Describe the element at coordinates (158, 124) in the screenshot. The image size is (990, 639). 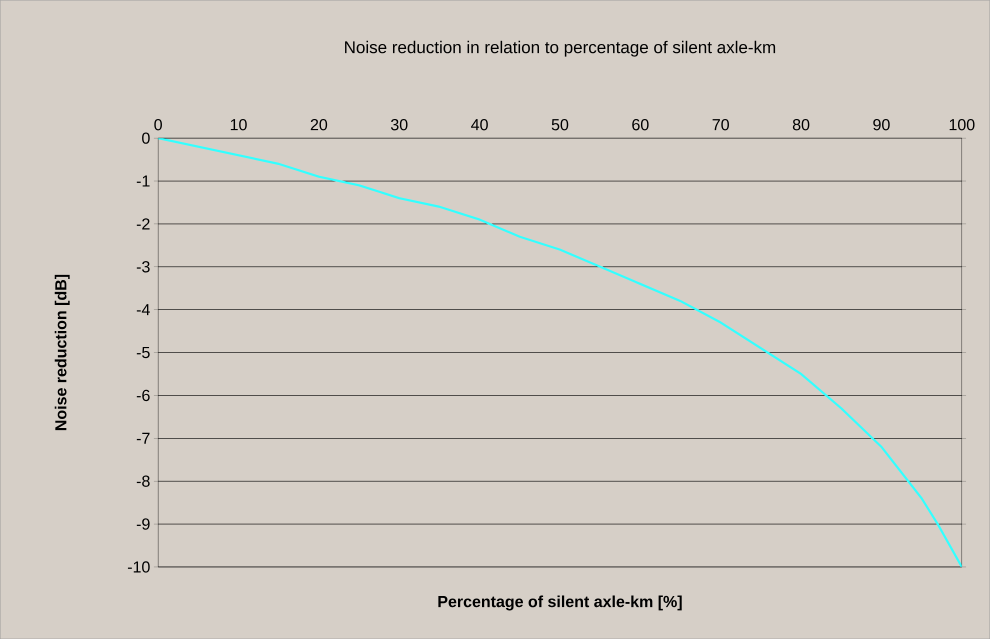
I see `x-tick-label: 0` at that location.